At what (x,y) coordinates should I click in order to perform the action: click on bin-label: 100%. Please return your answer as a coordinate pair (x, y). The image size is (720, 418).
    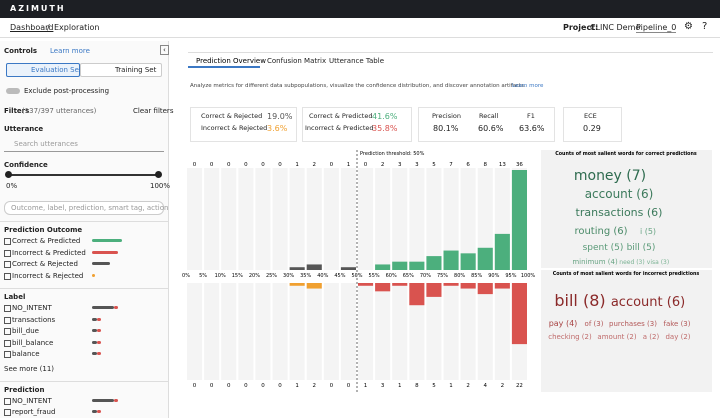
    Looking at the image, I should click on (528, 276).